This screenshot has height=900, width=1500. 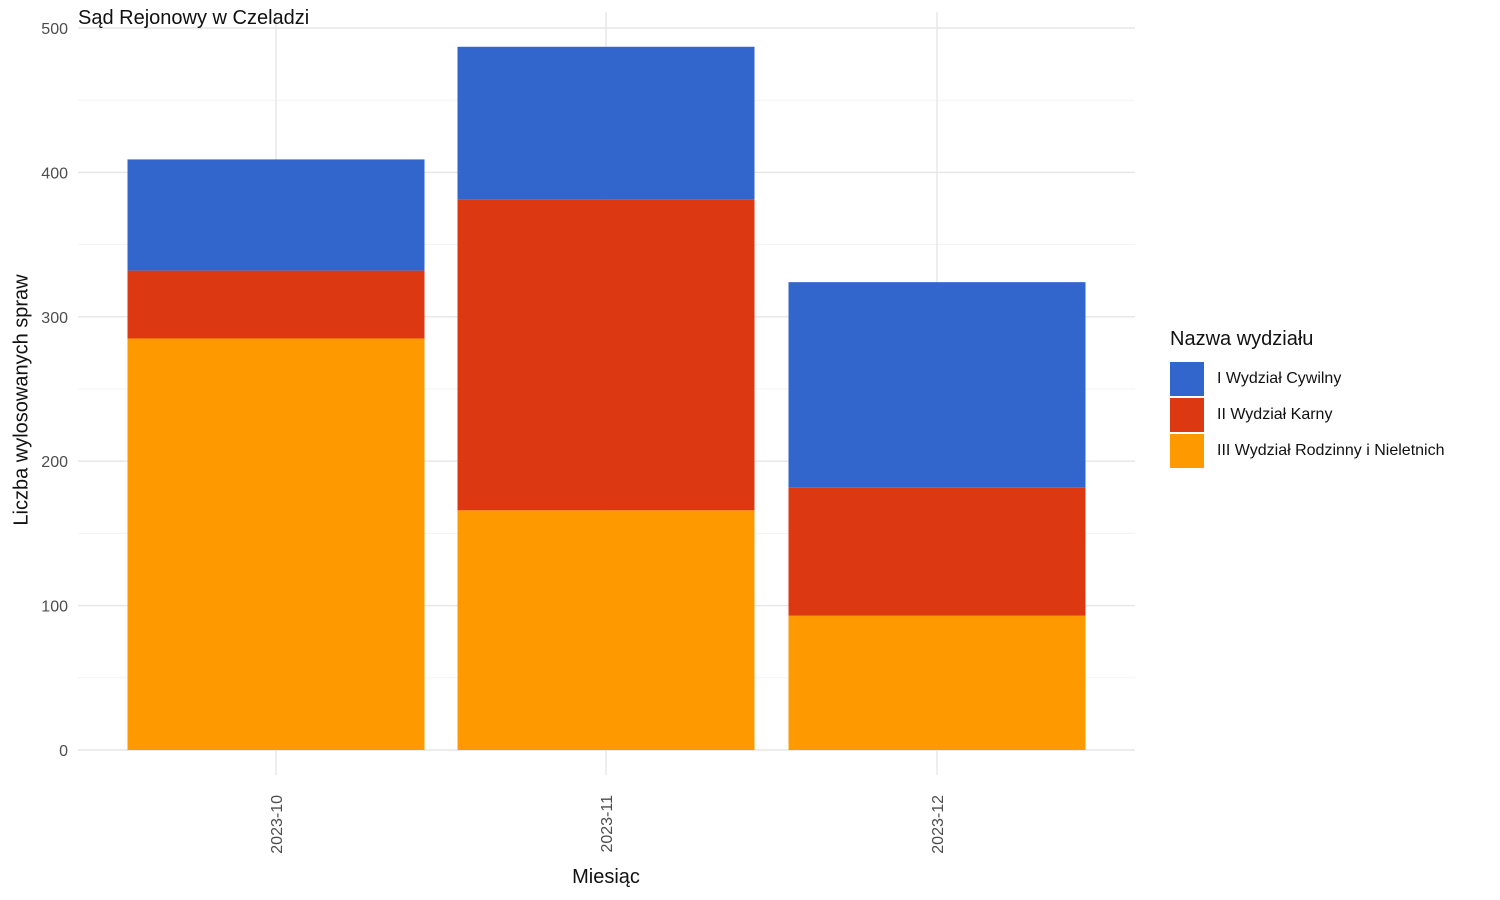 I want to click on legend-item: I Wydział Cywilny, so click(x=1307, y=379).